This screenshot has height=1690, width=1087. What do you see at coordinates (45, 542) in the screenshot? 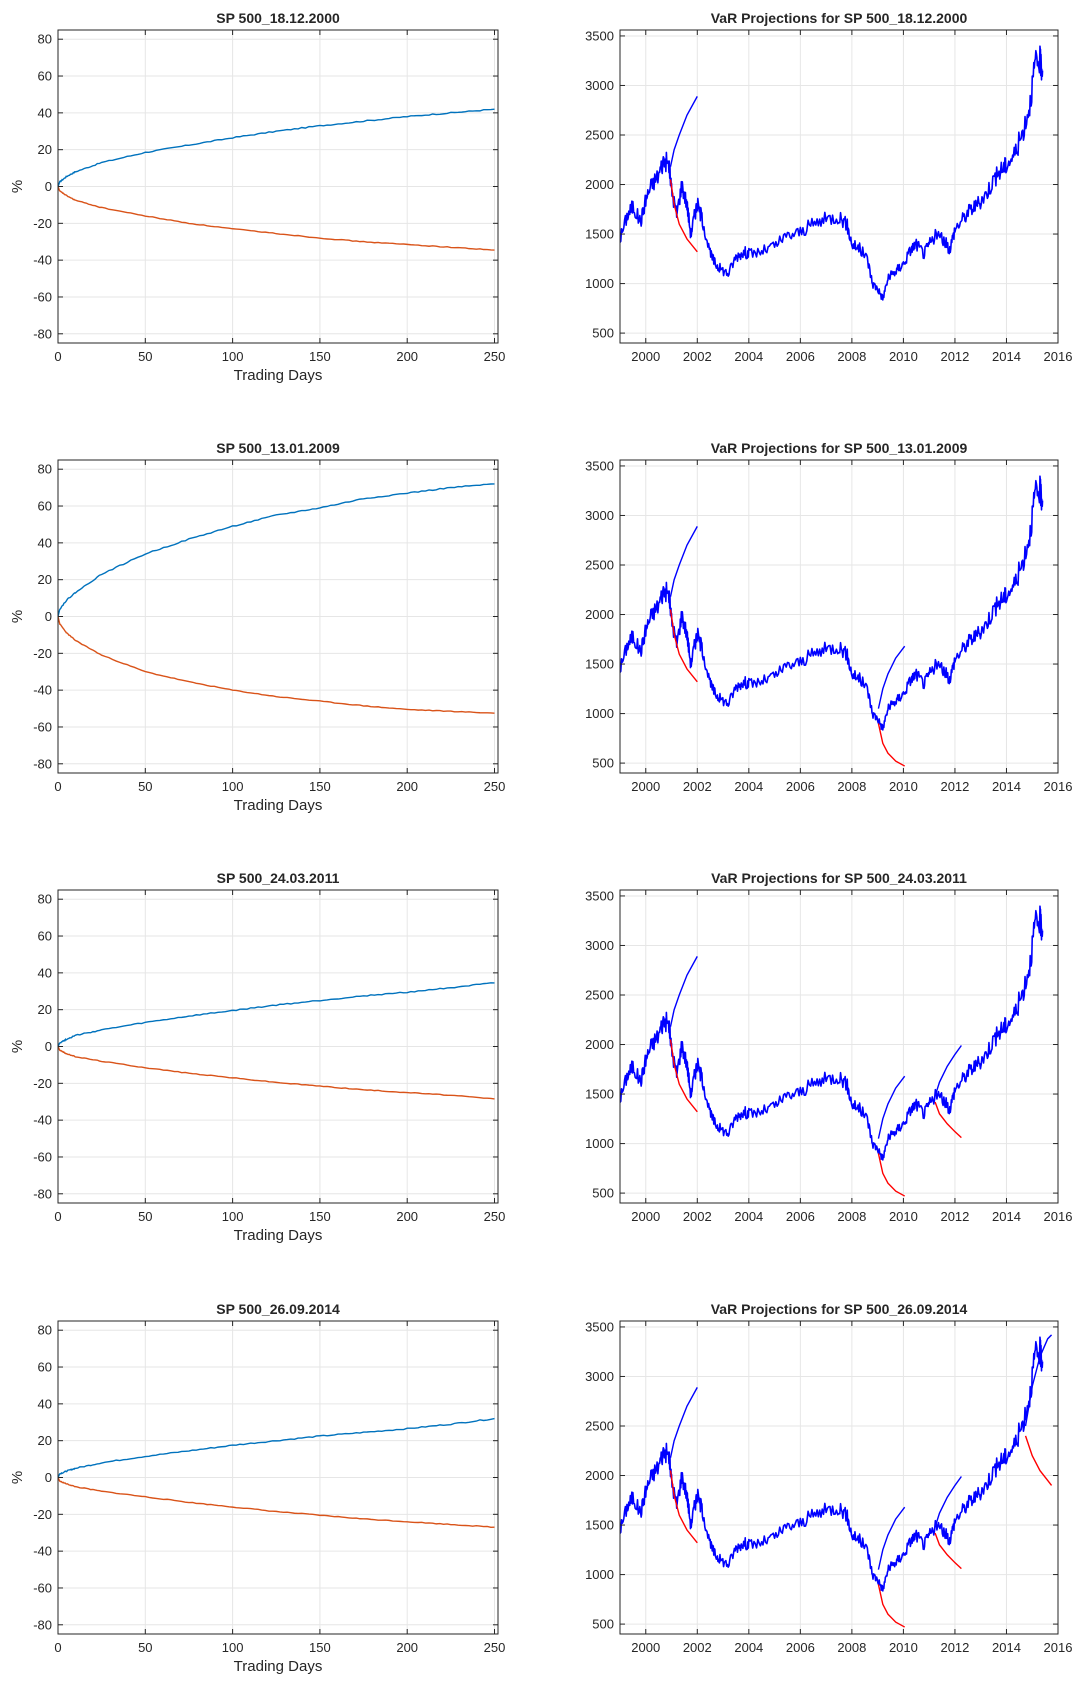
I see `y-tick-label: 40` at bounding box center [45, 542].